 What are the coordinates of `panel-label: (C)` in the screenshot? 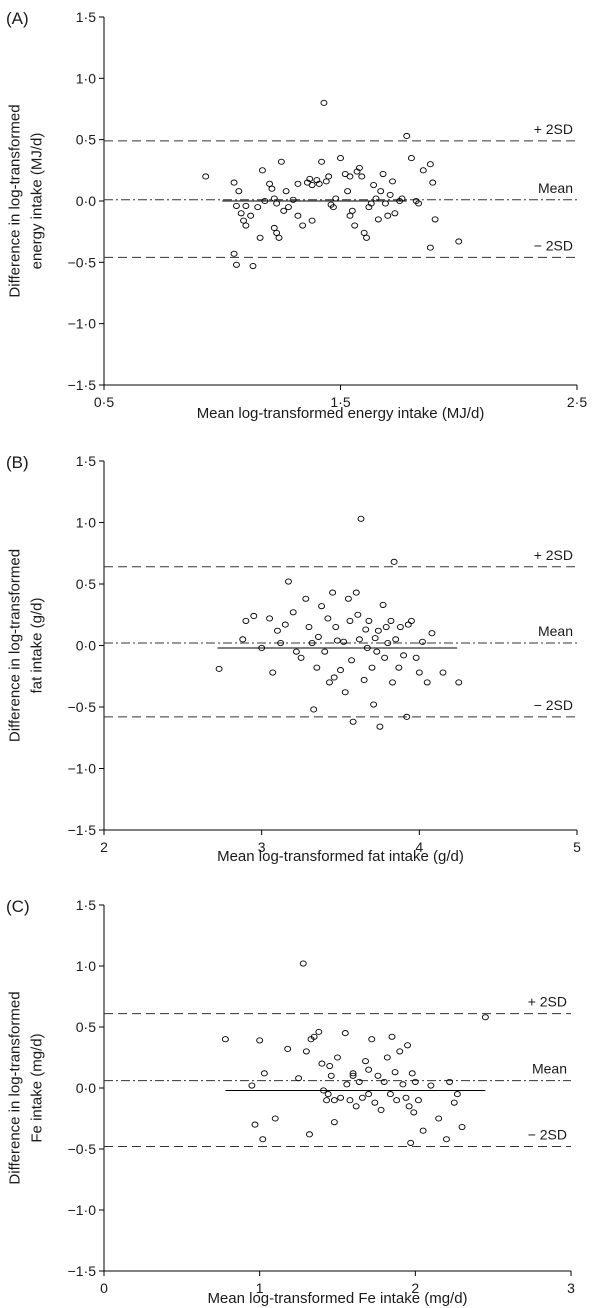 It's located at (18, 906).